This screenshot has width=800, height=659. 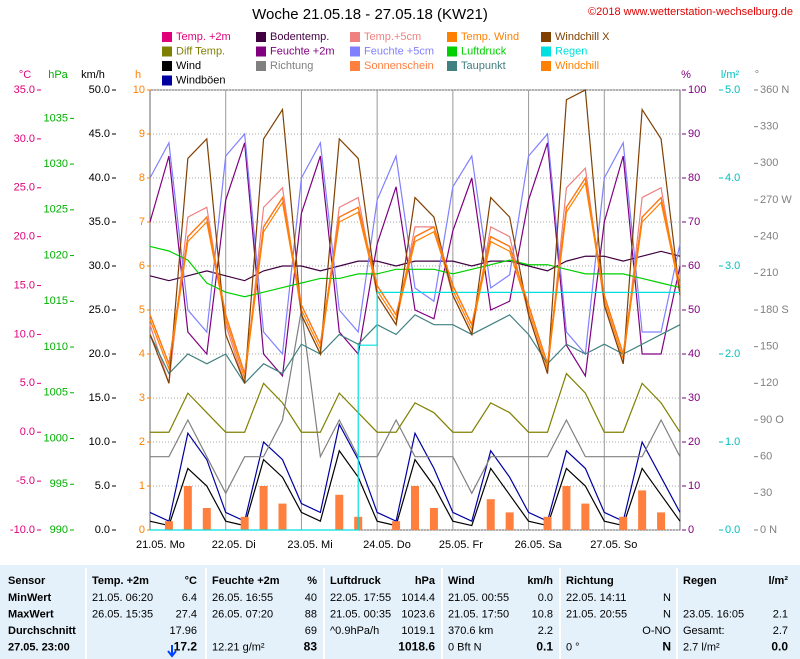 What do you see at coordinates (360, 598) in the screenshot?
I see `cell-time: 22.05. 17:55` at bounding box center [360, 598].